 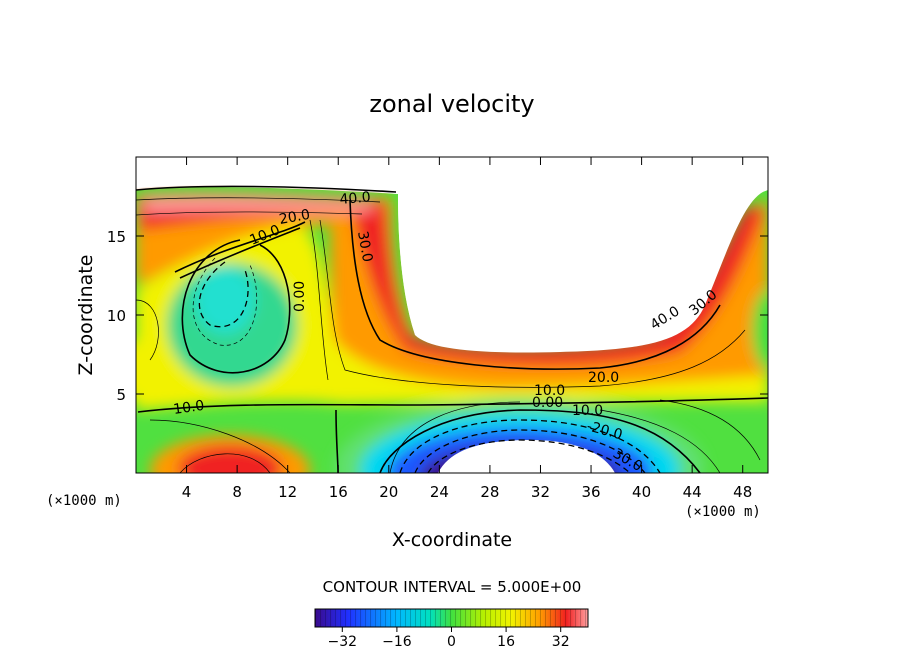 What do you see at coordinates (355, 198) in the screenshot?
I see `contour-label: 40.0` at bounding box center [355, 198].